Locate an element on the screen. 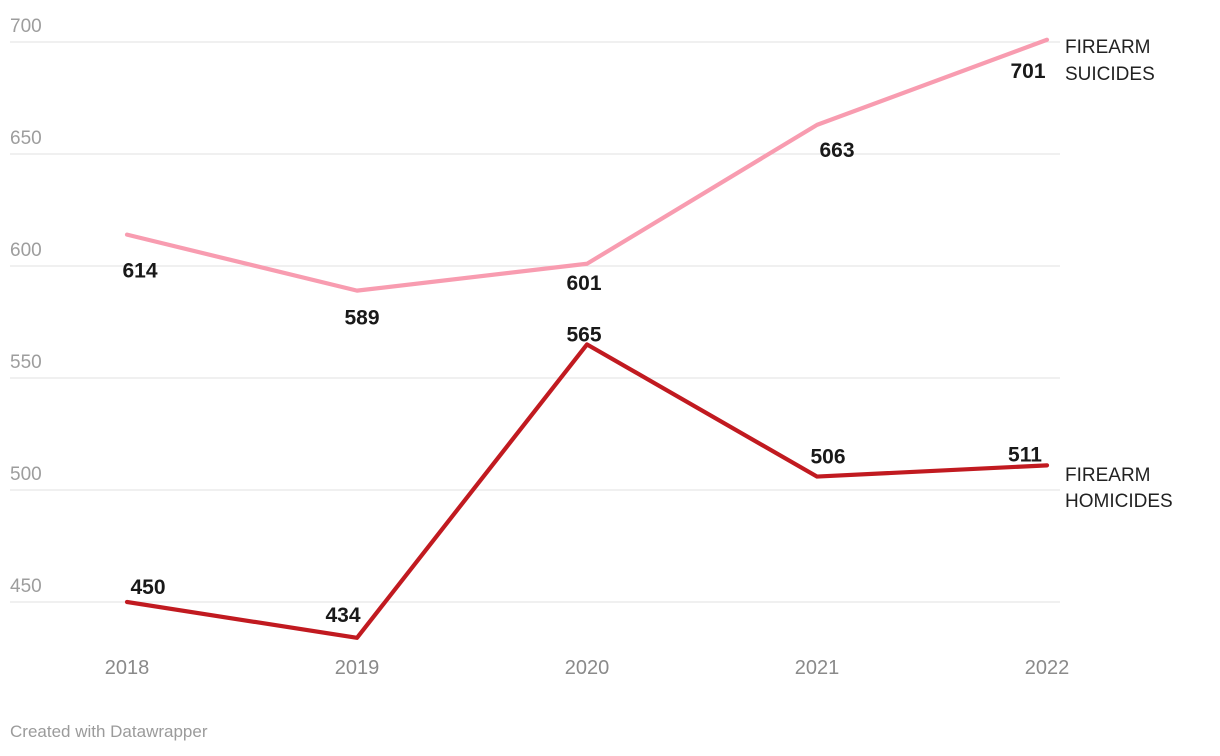  x-tick-label: 2021 is located at coordinates (817, 668).